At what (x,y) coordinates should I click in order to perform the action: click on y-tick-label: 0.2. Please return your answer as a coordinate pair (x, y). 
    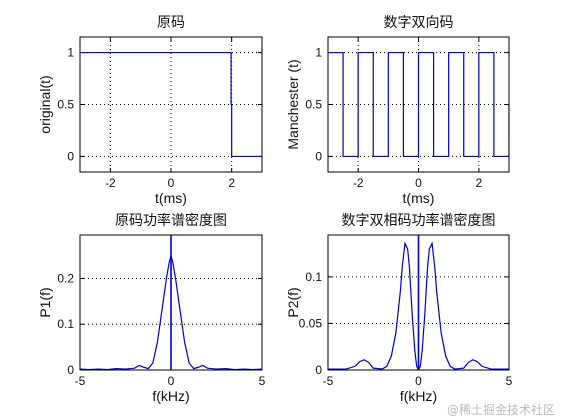
    Looking at the image, I should click on (65, 278).